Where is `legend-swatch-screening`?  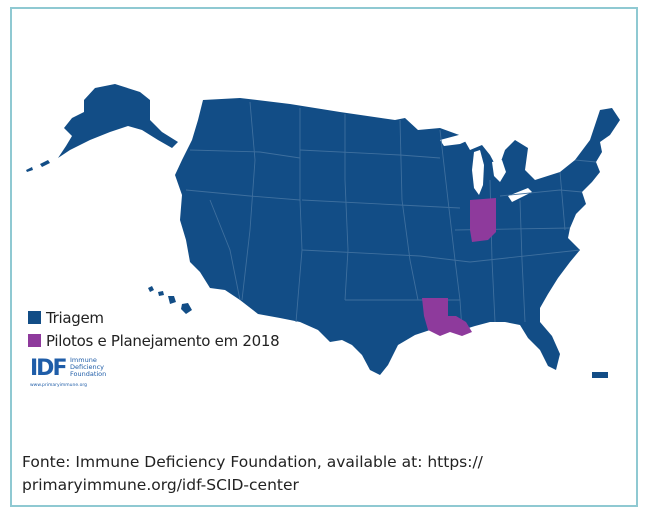 legend-swatch-screening is located at coordinates (34, 317).